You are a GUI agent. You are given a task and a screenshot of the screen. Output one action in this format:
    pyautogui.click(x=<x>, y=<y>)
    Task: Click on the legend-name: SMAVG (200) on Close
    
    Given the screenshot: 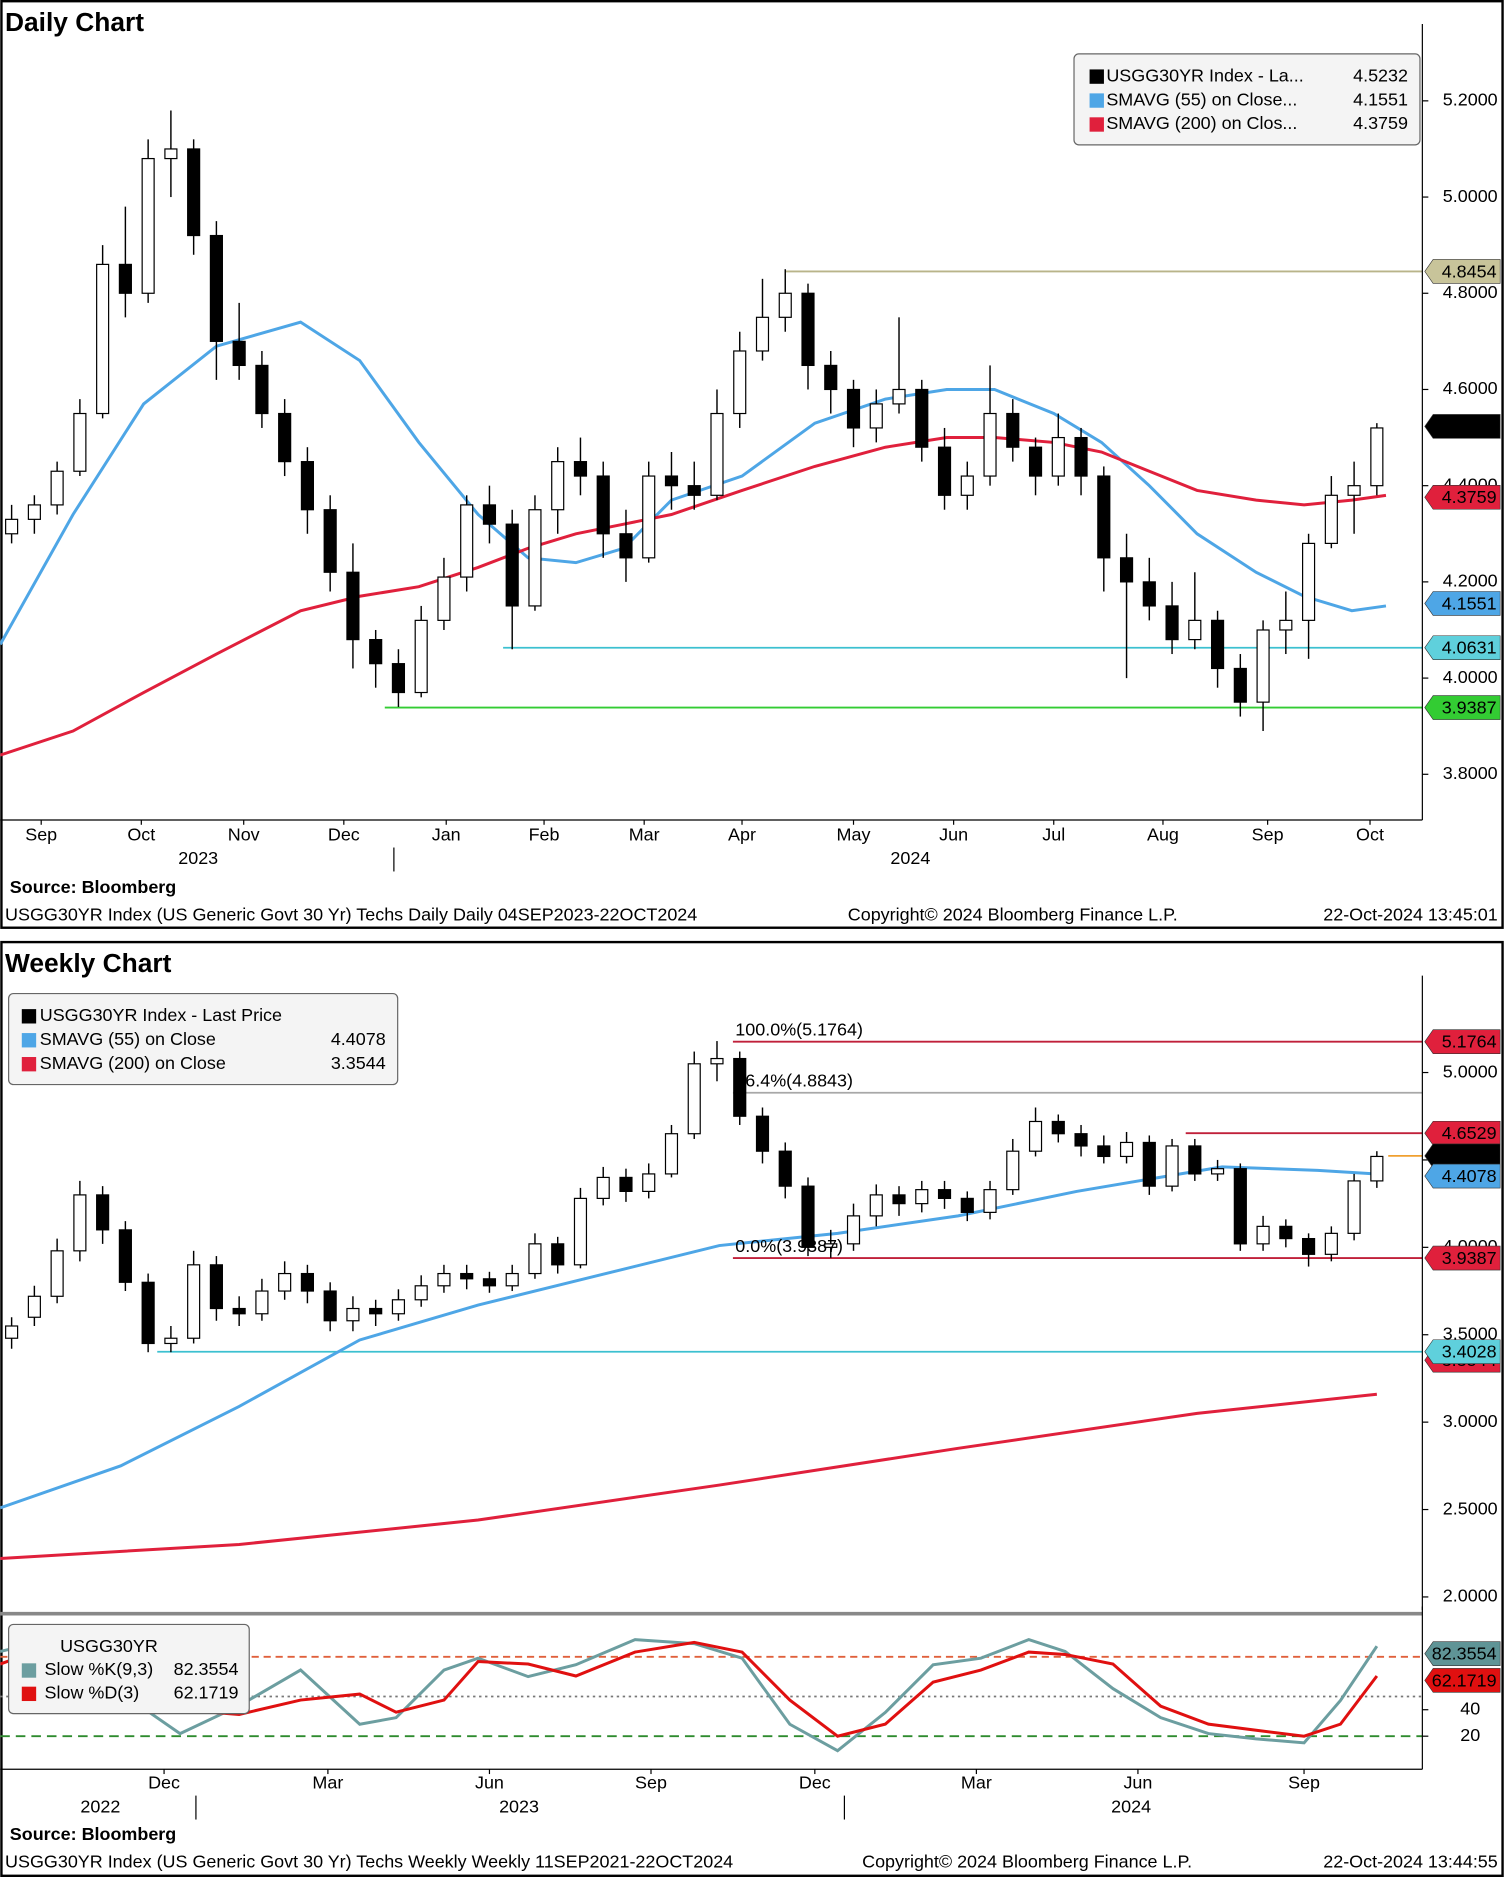 What is the action you would take?
    pyautogui.click(x=133, y=1063)
    